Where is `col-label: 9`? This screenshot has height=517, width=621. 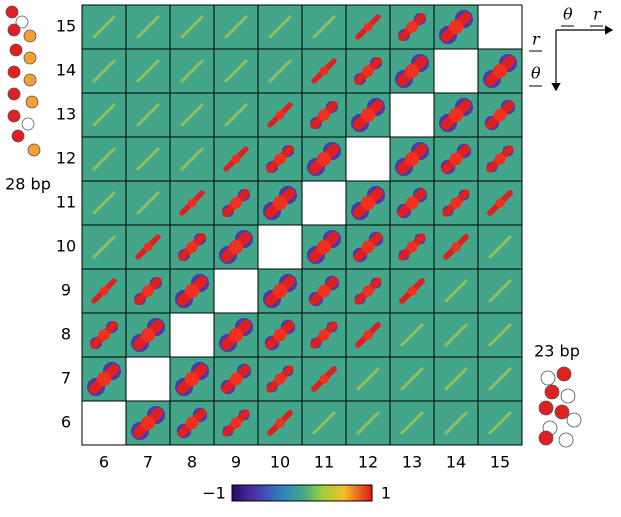
col-label: 9 is located at coordinates (236, 462).